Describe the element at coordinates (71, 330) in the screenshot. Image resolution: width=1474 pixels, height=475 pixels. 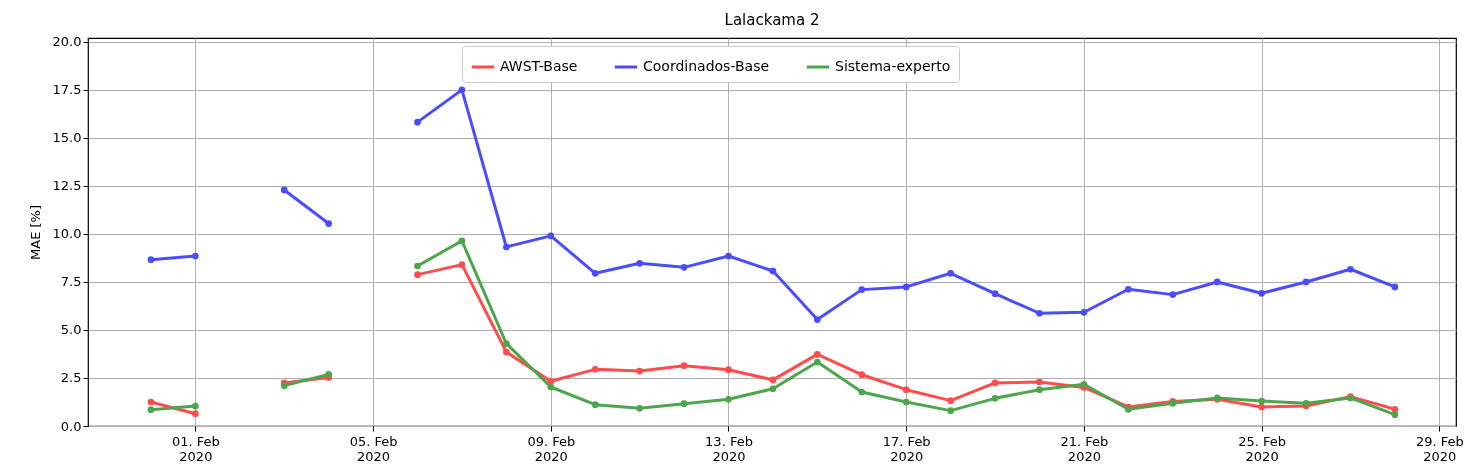
I see `y-tick-label: 5.0` at that location.